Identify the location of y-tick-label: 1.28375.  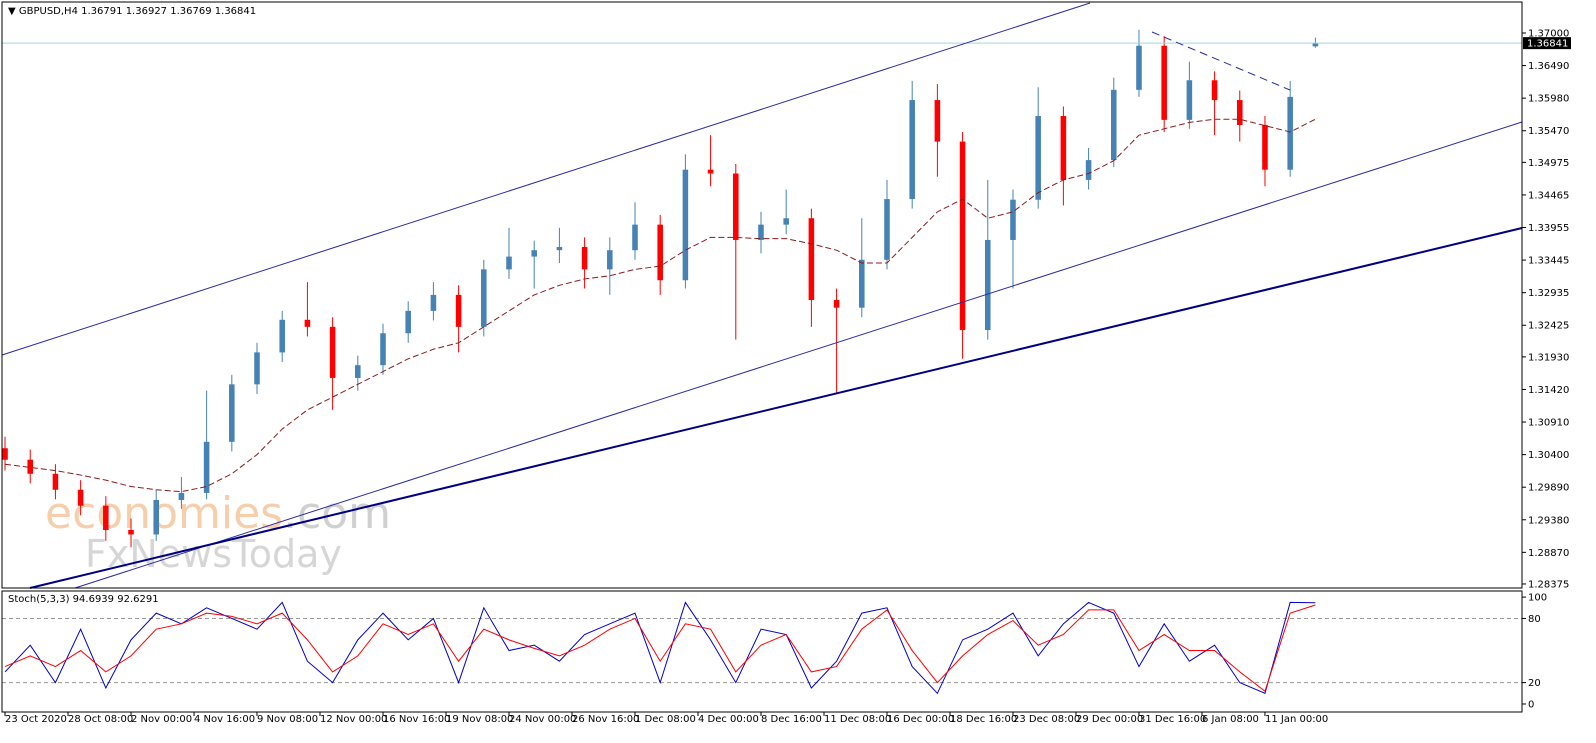
(1548, 584).